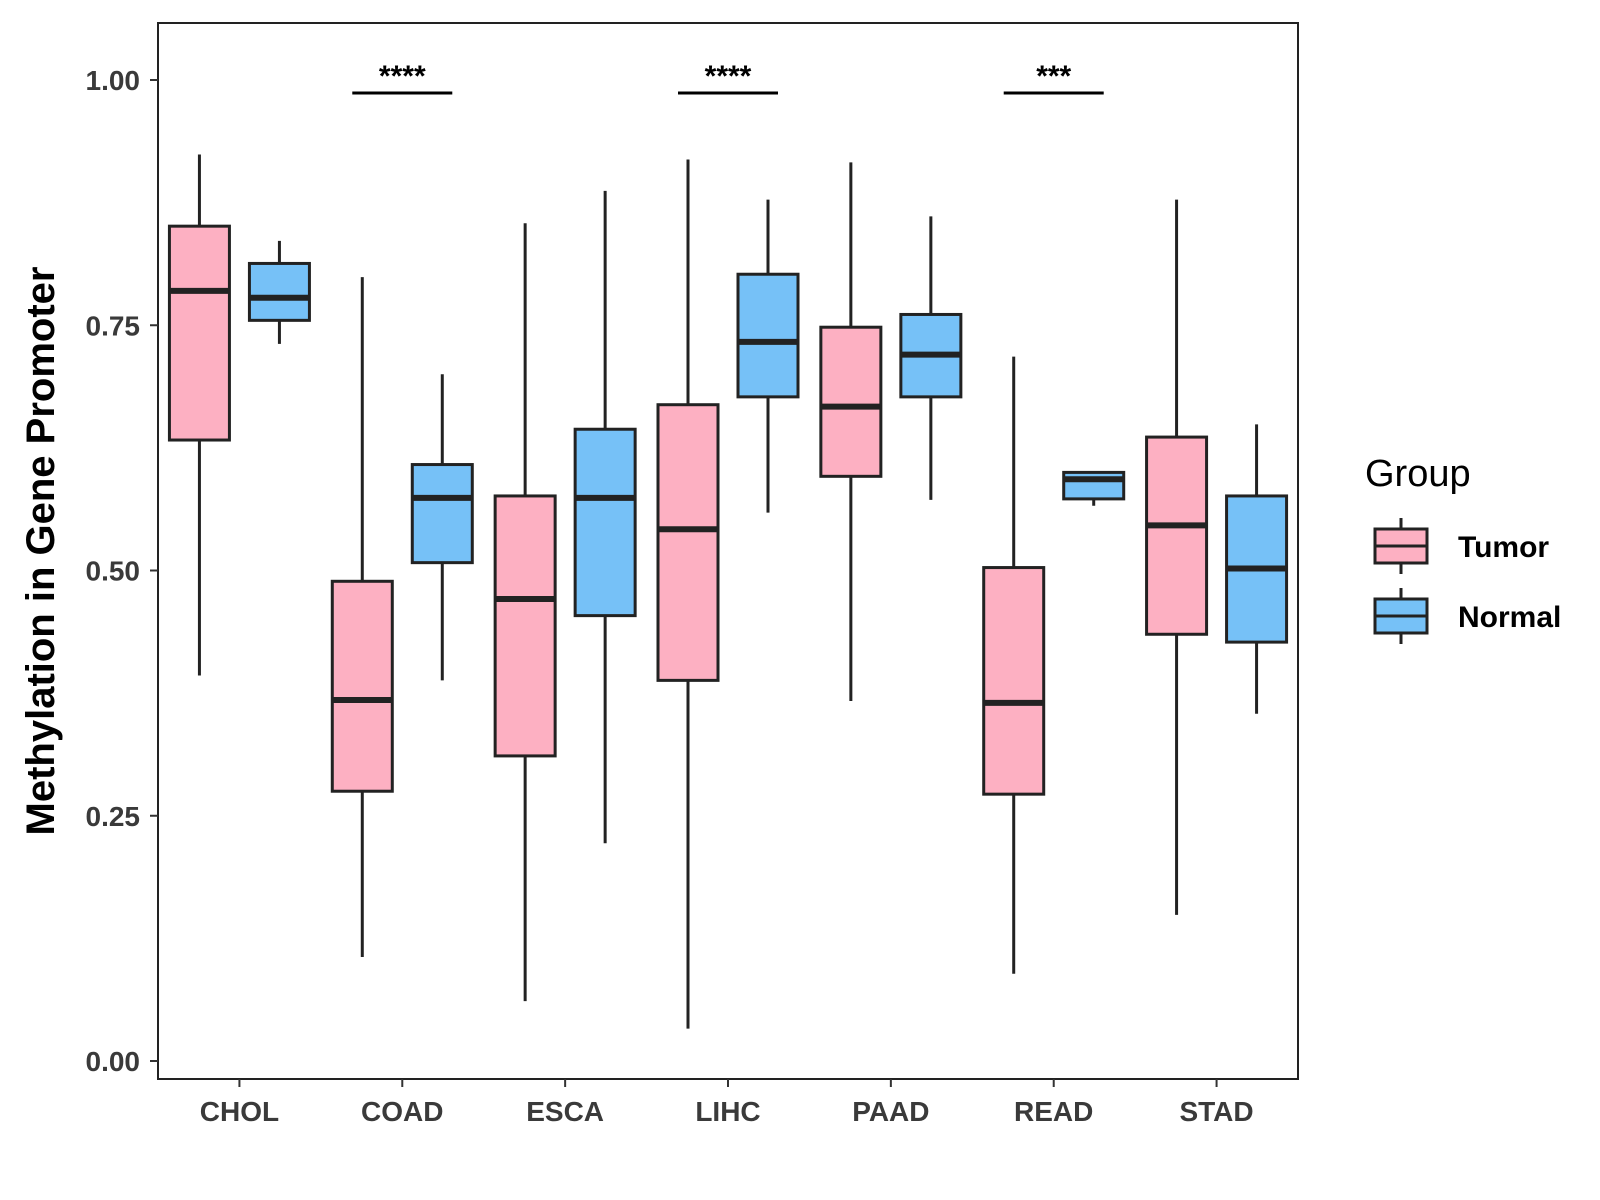  Describe the element at coordinates (362, 686) in the screenshot. I see `iqr-box-coad-tumor` at that location.